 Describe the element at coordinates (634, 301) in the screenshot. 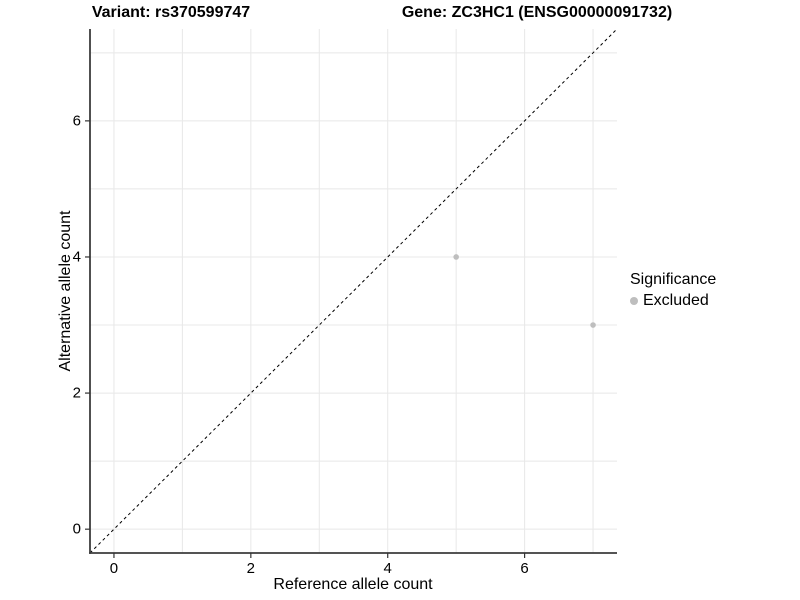

I see `legend-point-icon` at that location.